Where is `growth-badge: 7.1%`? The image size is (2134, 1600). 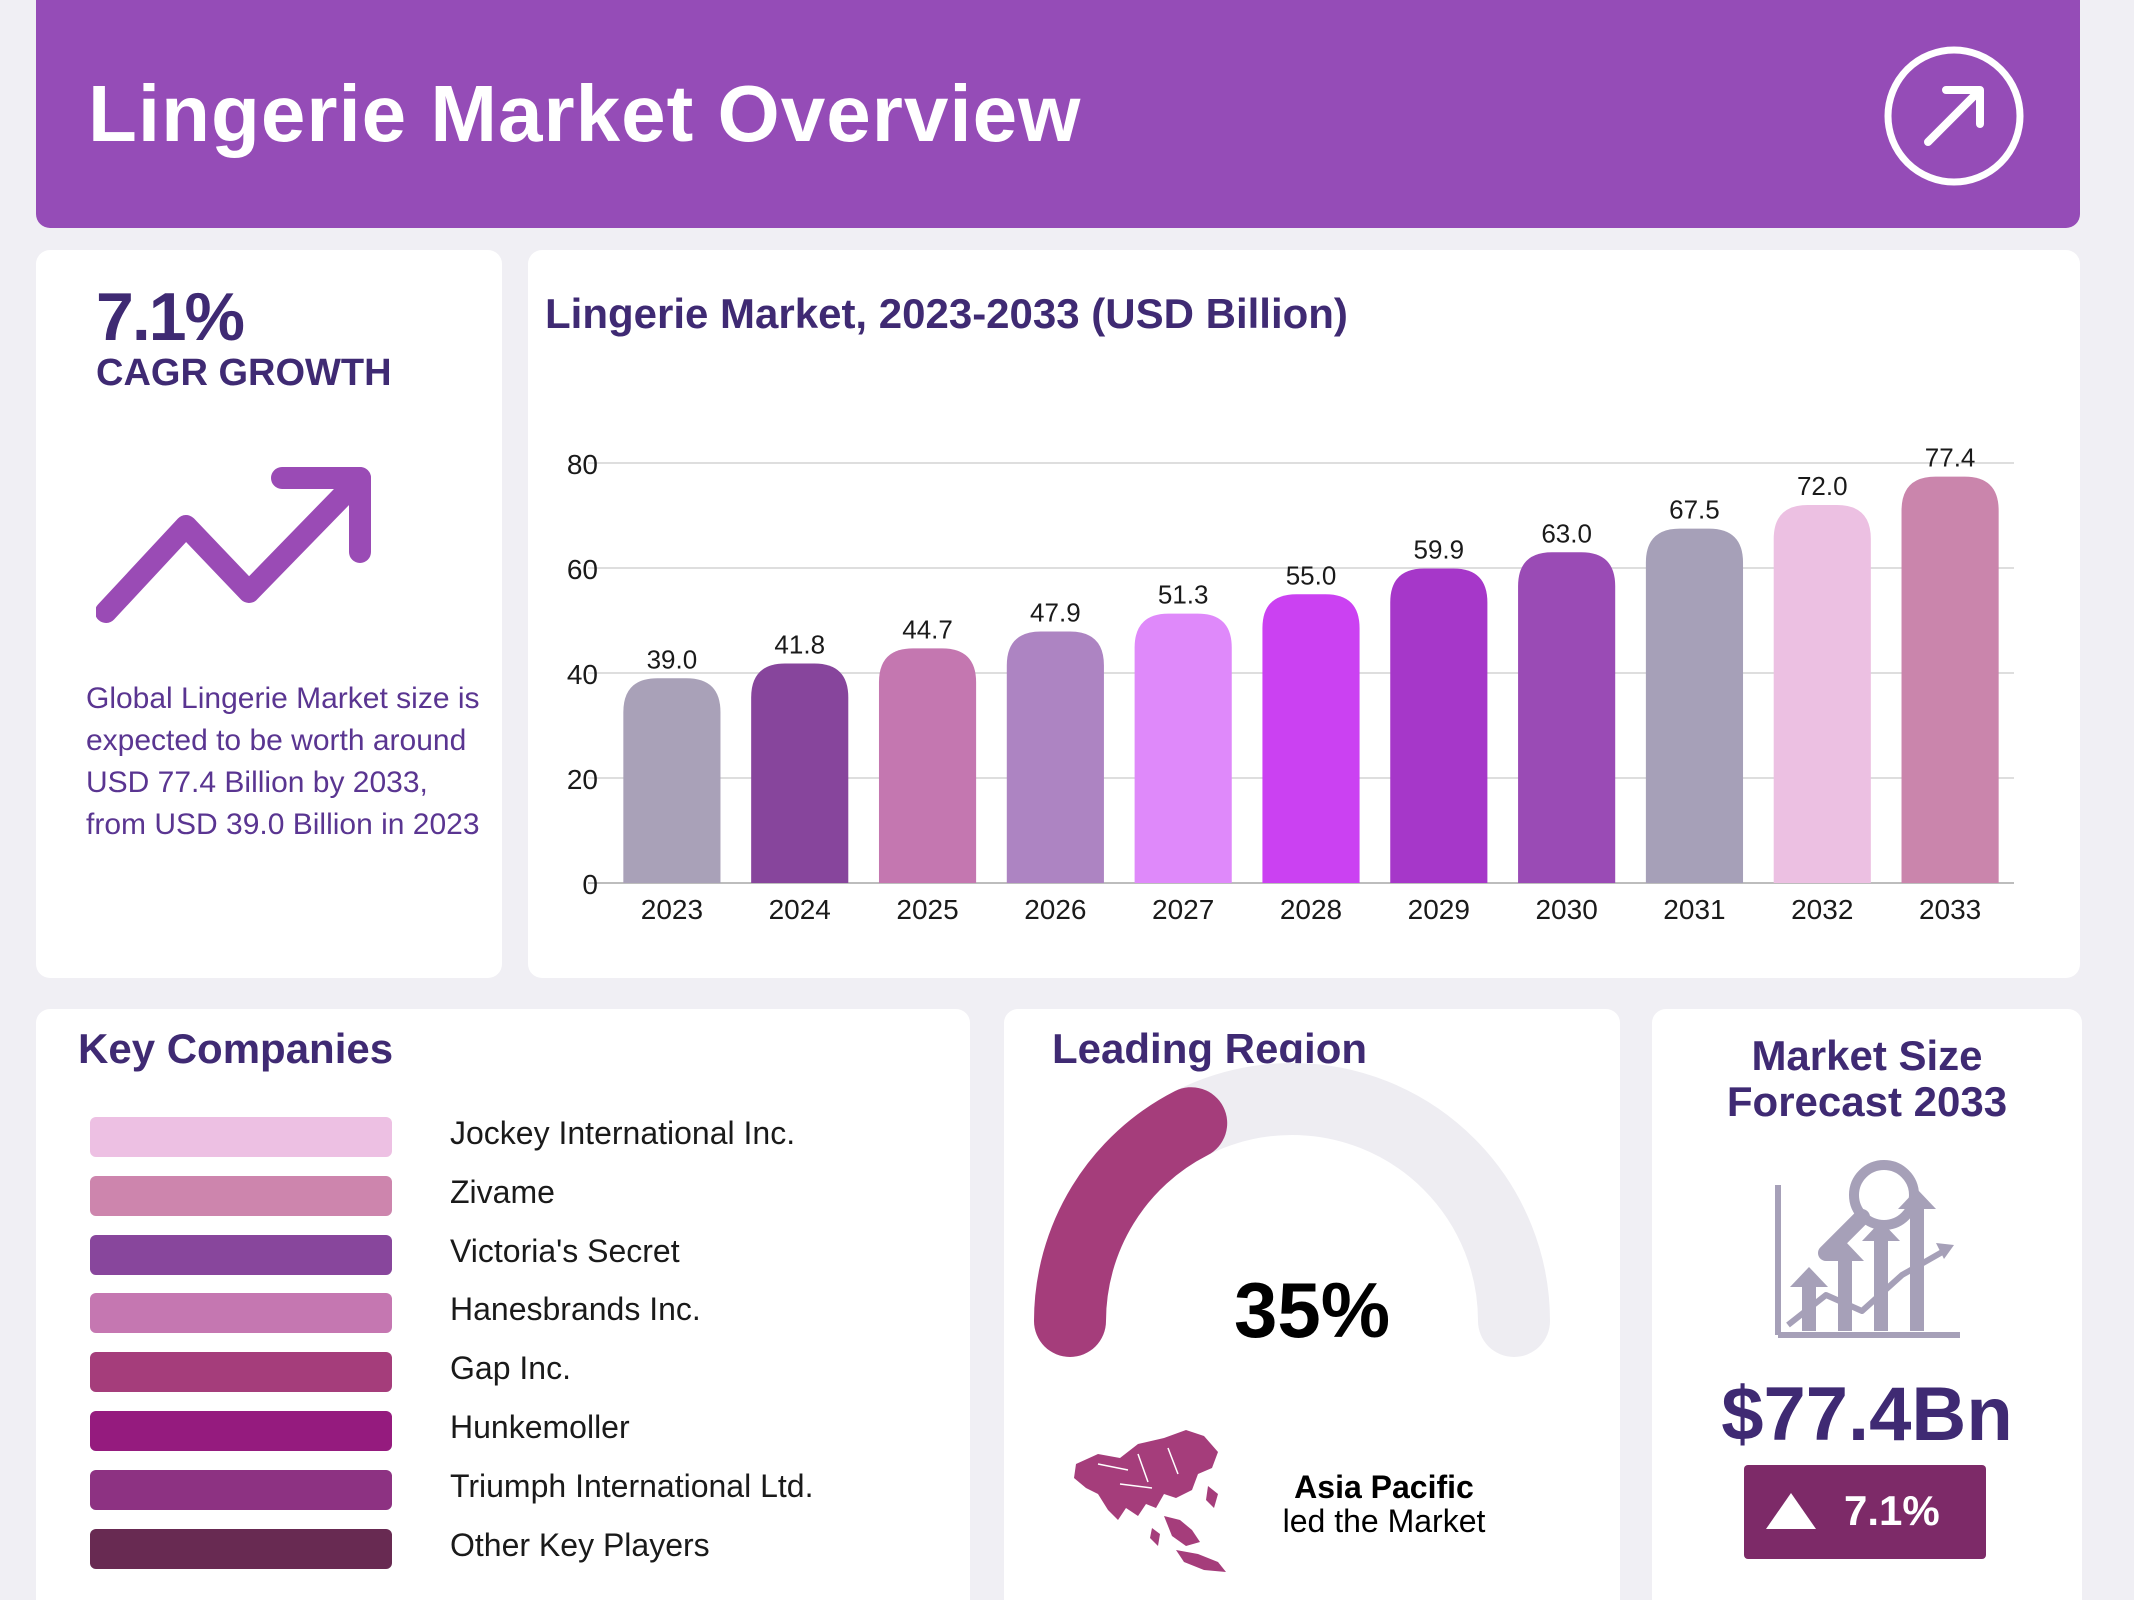
growth-badge: 7.1% is located at coordinates (1865, 1512).